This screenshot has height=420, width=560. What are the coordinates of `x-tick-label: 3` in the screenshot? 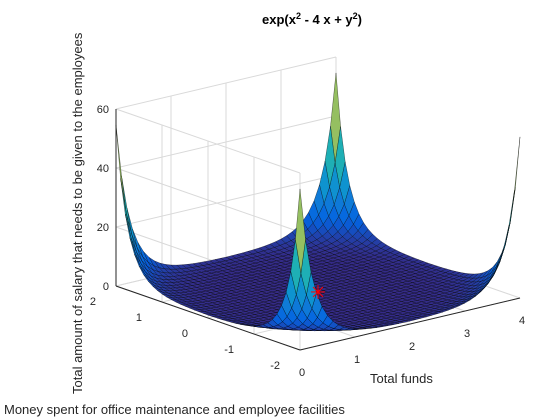 It's located at (467, 334).